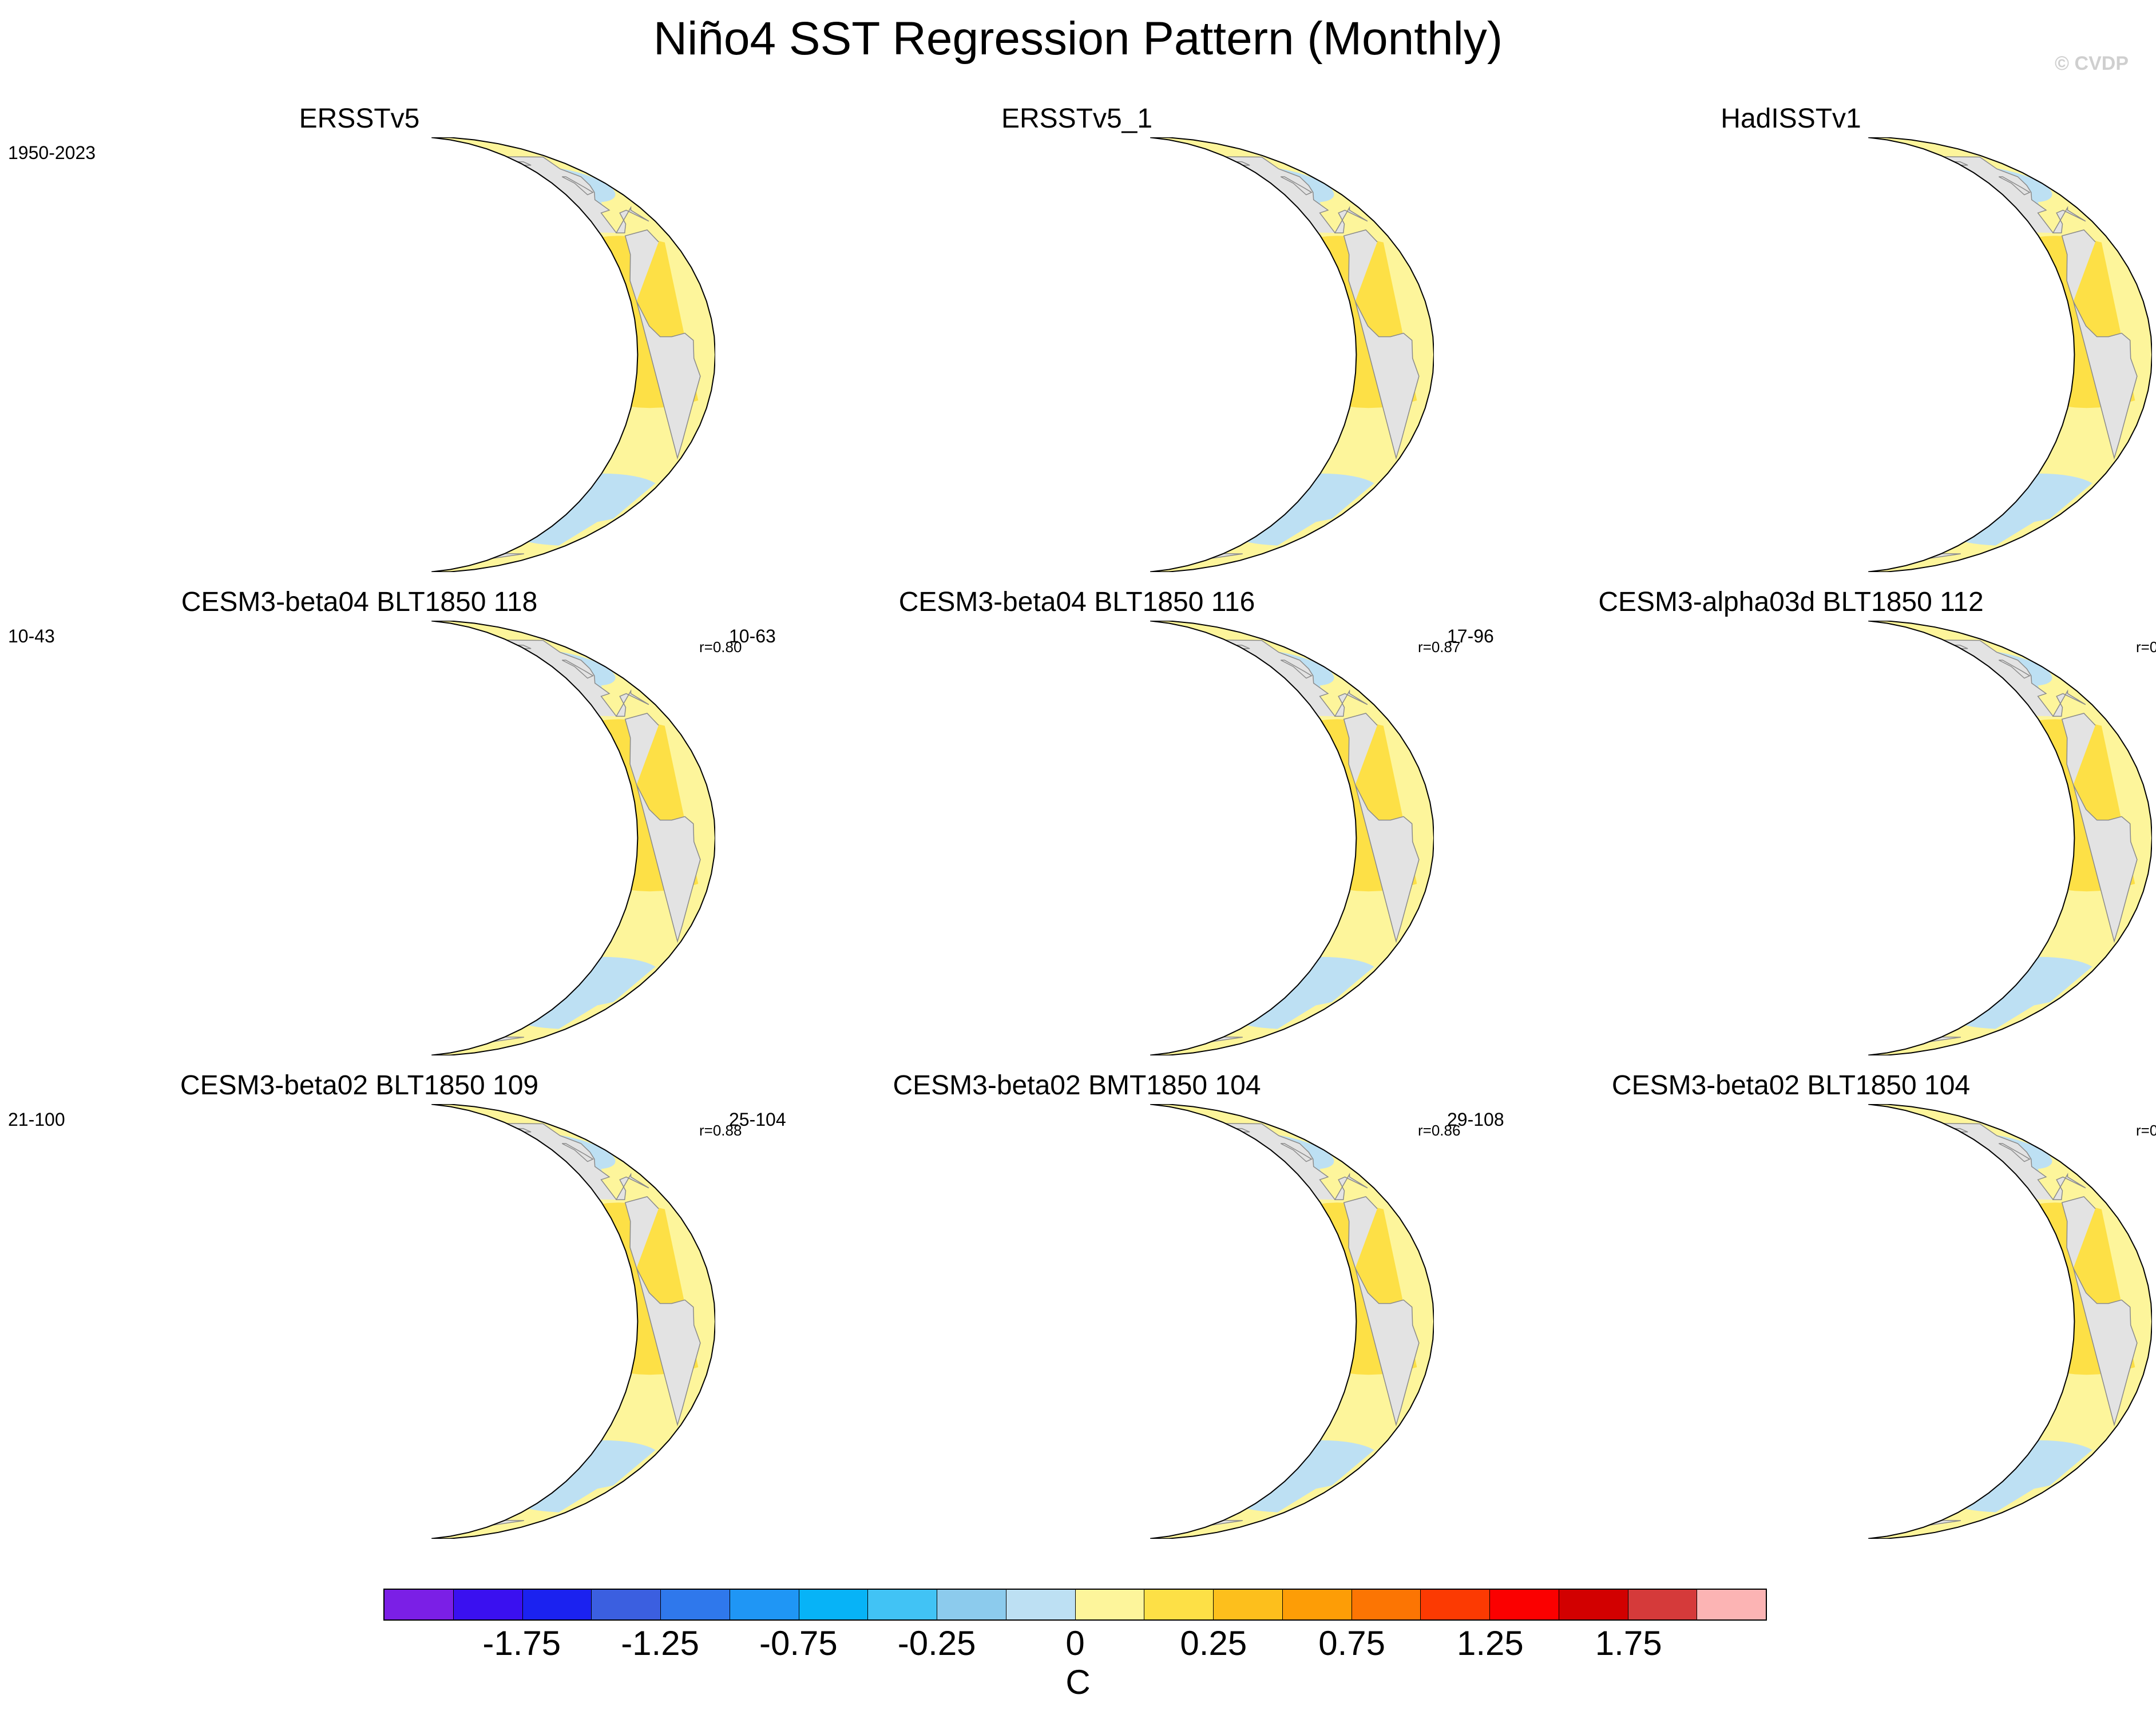 This screenshot has width=2156, height=1711. I want to click on colorbar-tick-label: -1.75, so click(521, 1643).